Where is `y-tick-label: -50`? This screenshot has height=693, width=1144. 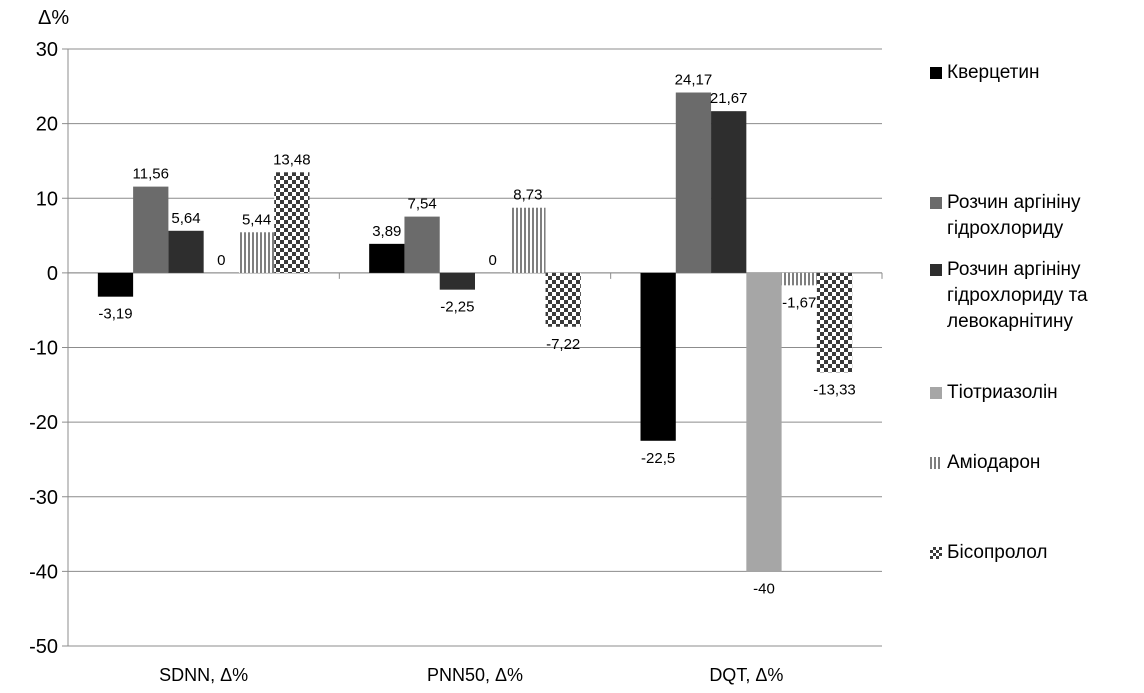
y-tick-label: -50 is located at coordinates (43, 647).